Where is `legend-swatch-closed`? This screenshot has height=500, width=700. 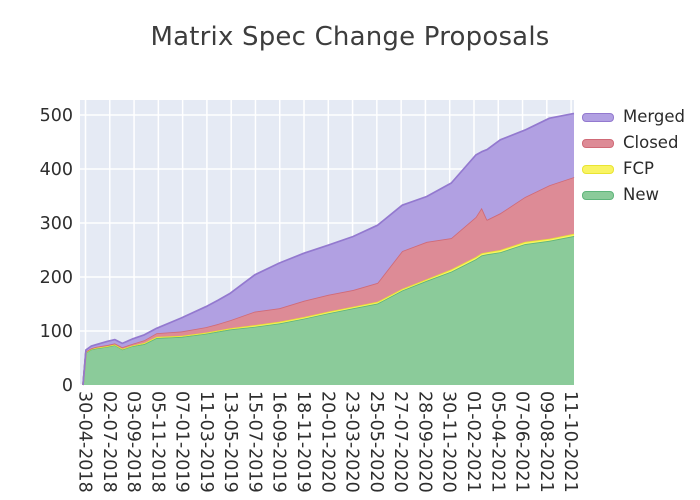 legend-swatch-closed is located at coordinates (598, 143).